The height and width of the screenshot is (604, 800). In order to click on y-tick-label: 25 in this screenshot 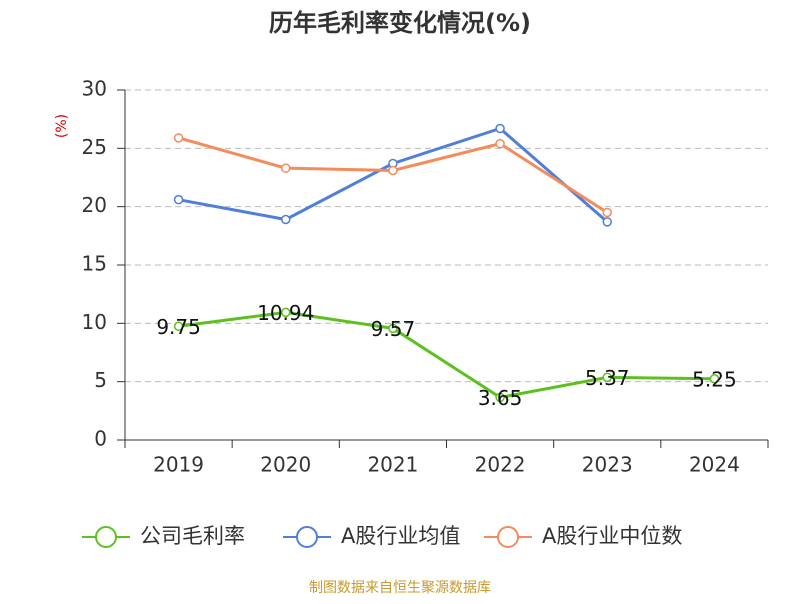, I will do `click(94, 147)`.